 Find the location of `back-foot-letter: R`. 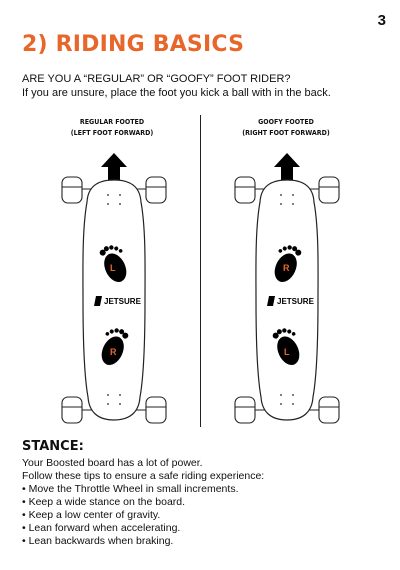

back-foot-letter: R is located at coordinates (113, 352).